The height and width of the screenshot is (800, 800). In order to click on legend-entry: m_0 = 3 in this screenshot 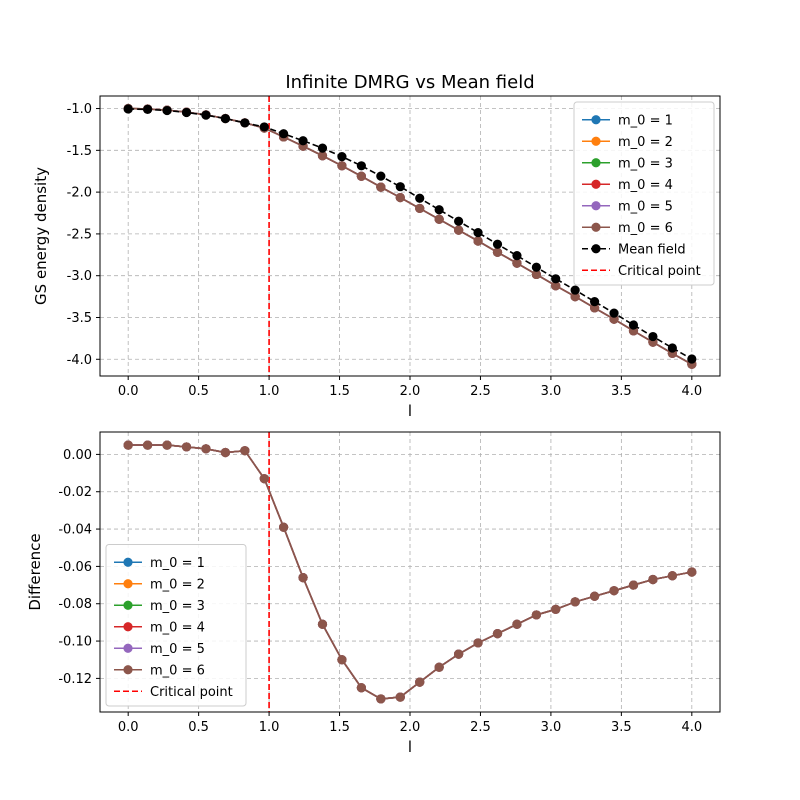, I will do `click(159, 606)`.